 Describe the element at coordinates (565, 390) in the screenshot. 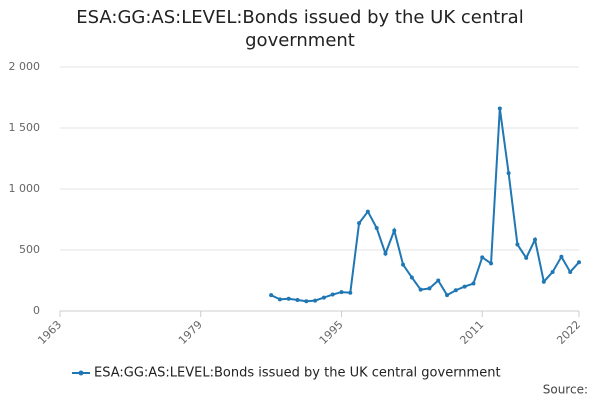

I see `source: Source:` at that location.